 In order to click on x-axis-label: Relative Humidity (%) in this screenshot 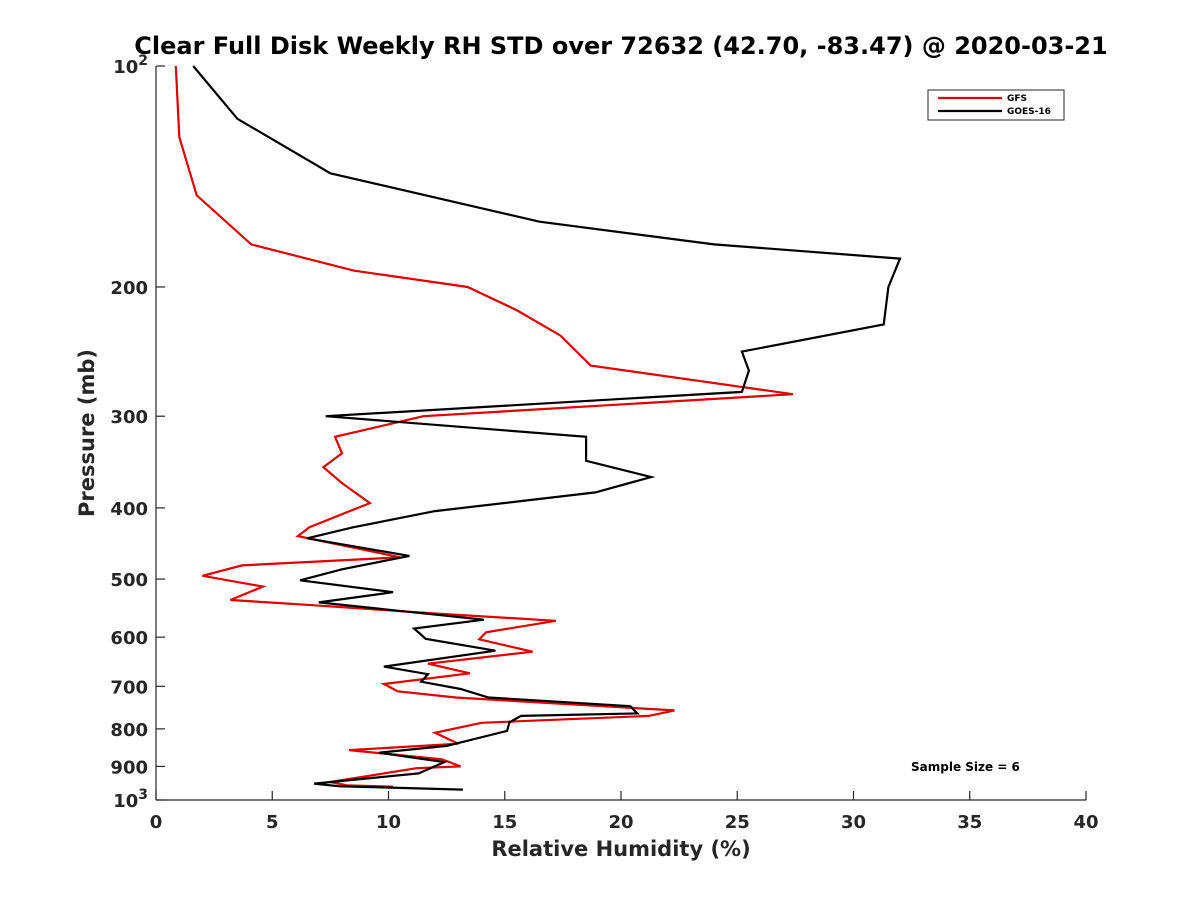, I will do `click(620, 849)`.